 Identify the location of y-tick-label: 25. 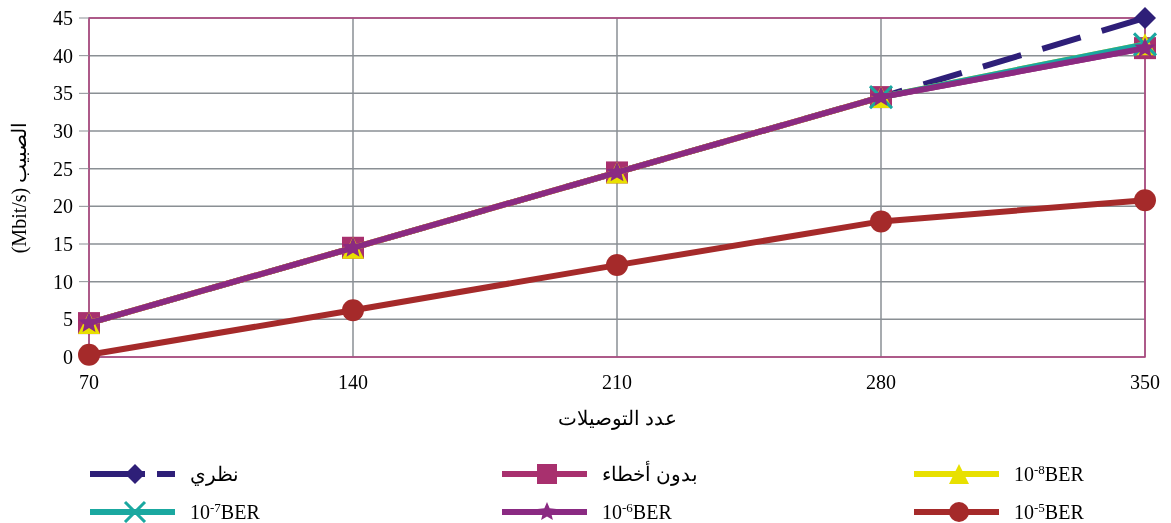
(63, 168).